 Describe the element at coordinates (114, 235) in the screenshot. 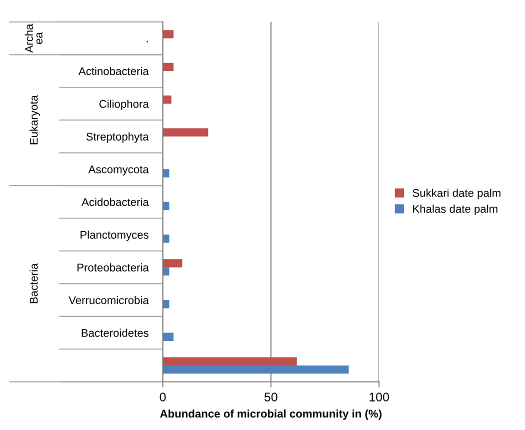

I see `y-tick-label: Planctomyces` at that location.